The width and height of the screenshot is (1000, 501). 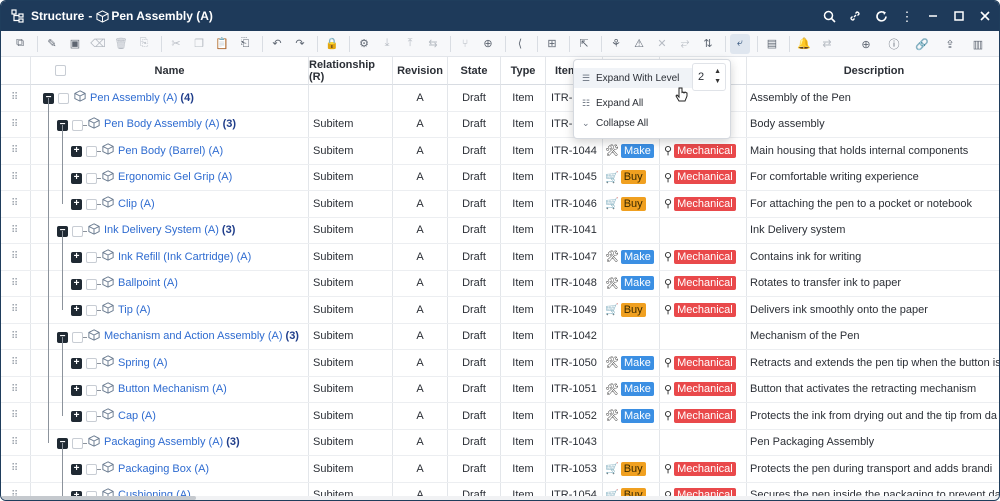 I want to click on select-all-checkbox, so click(x=60, y=70).